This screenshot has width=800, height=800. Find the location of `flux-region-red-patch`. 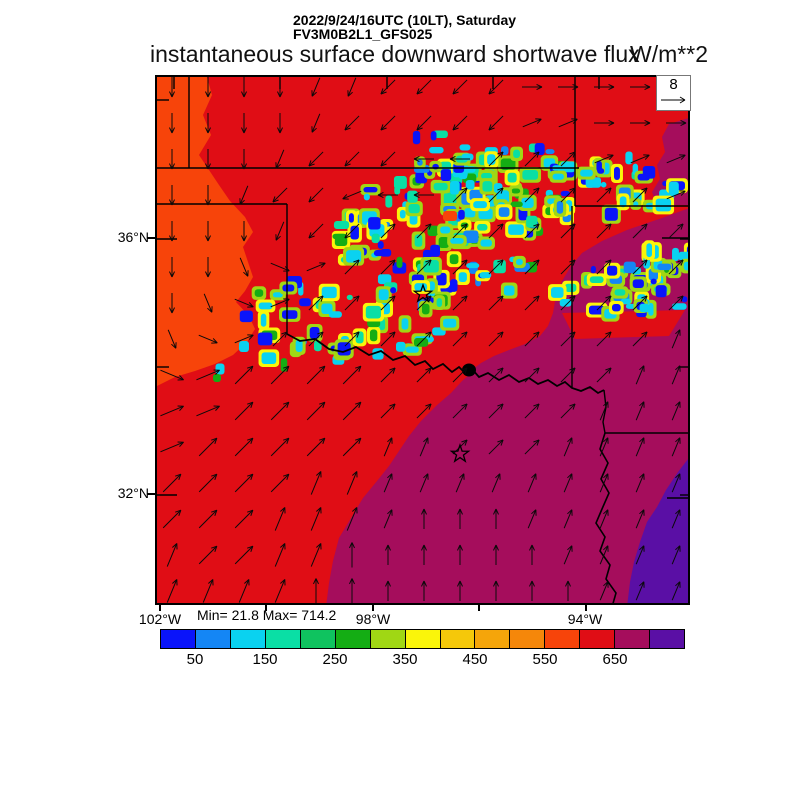

flux-region-red-patch is located at coordinates (623, 324).